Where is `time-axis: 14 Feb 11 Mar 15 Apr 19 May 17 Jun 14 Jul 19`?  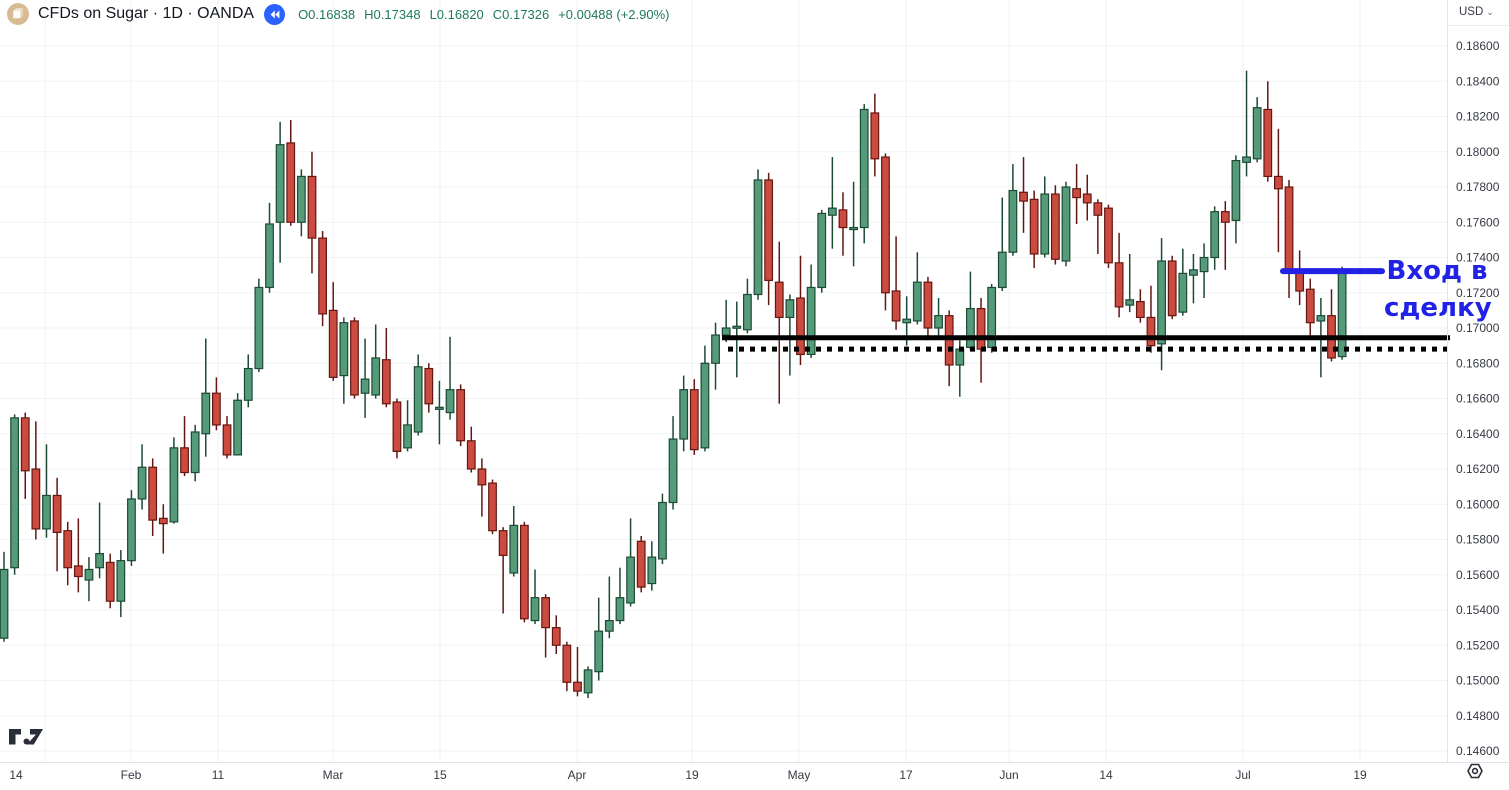
time-axis: 14 Feb 11 Mar 15 Apr 19 May 17 Jun 14 Jul 19 is located at coordinates (688, 775).